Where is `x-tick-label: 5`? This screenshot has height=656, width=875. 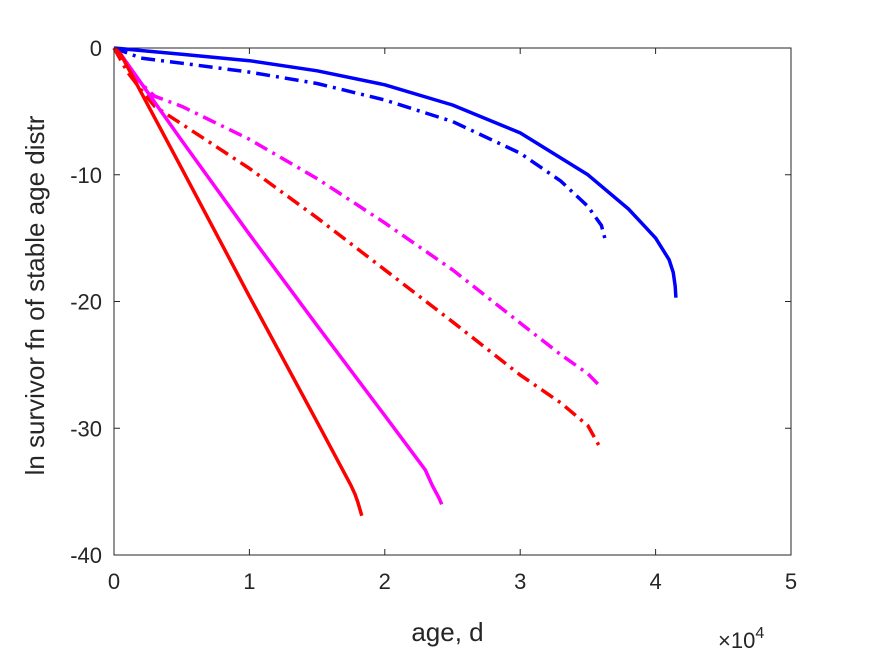 x-tick-label: 5 is located at coordinates (791, 581).